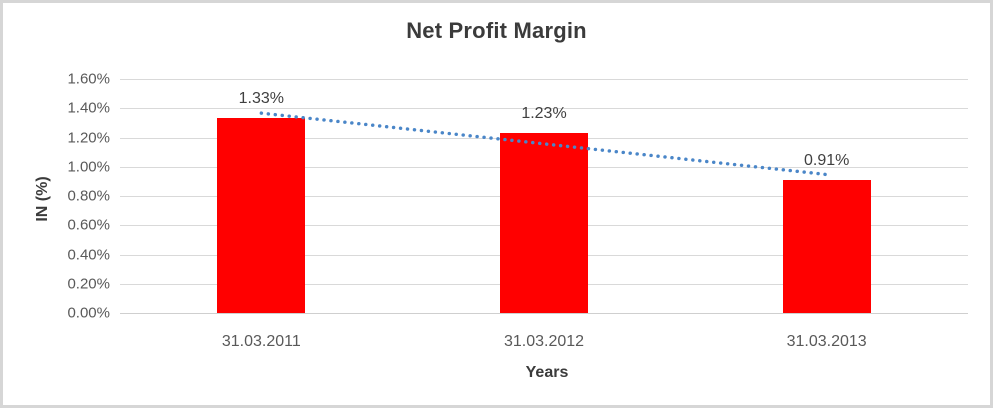  I want to click on y-axis-tick-label: 1.00%, so click(88, 167).